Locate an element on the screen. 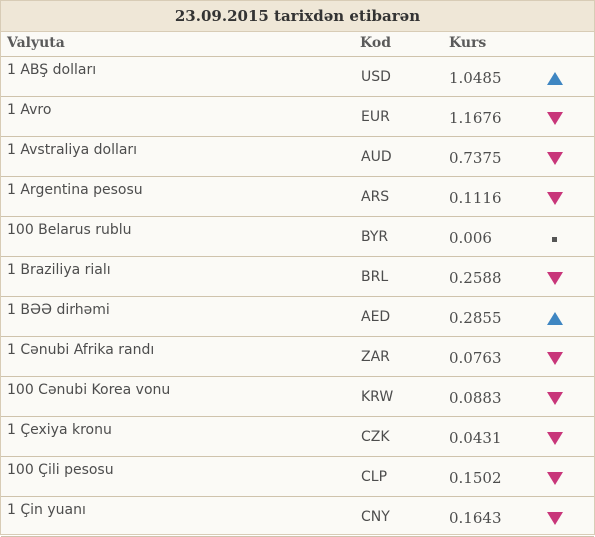 Image resolution: width=595 pixels, height=537 pixels. currency-code: BYR is located at coordinates (375, 237).